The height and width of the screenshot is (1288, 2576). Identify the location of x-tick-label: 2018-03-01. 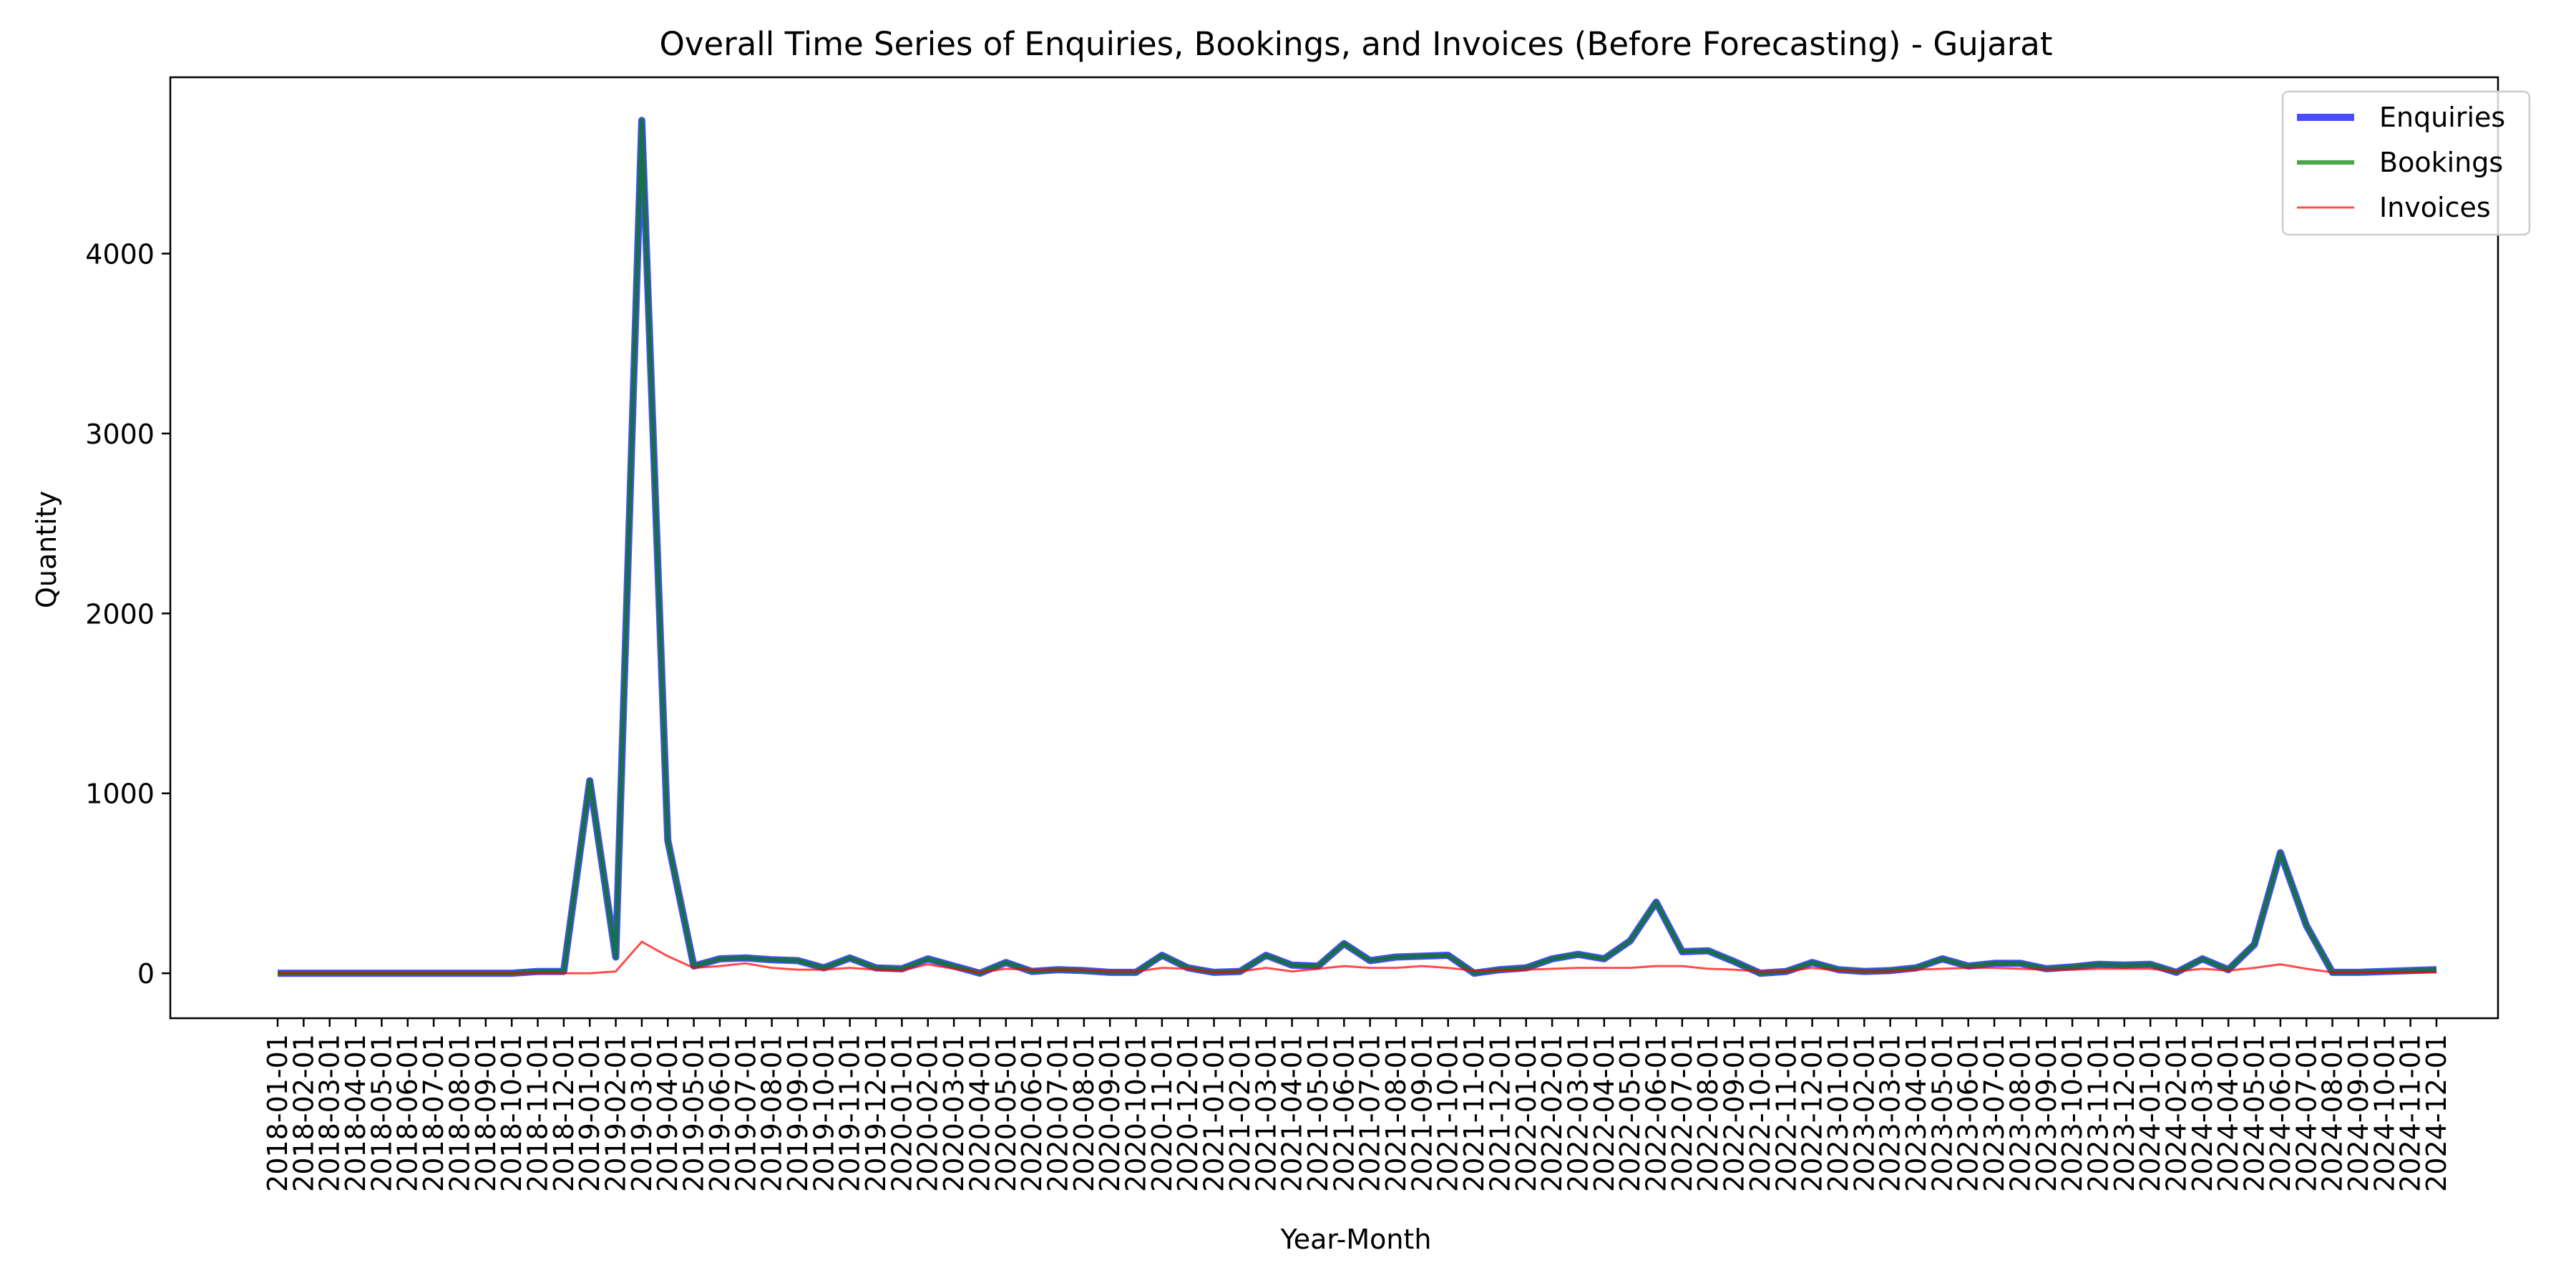
(330, 1113).